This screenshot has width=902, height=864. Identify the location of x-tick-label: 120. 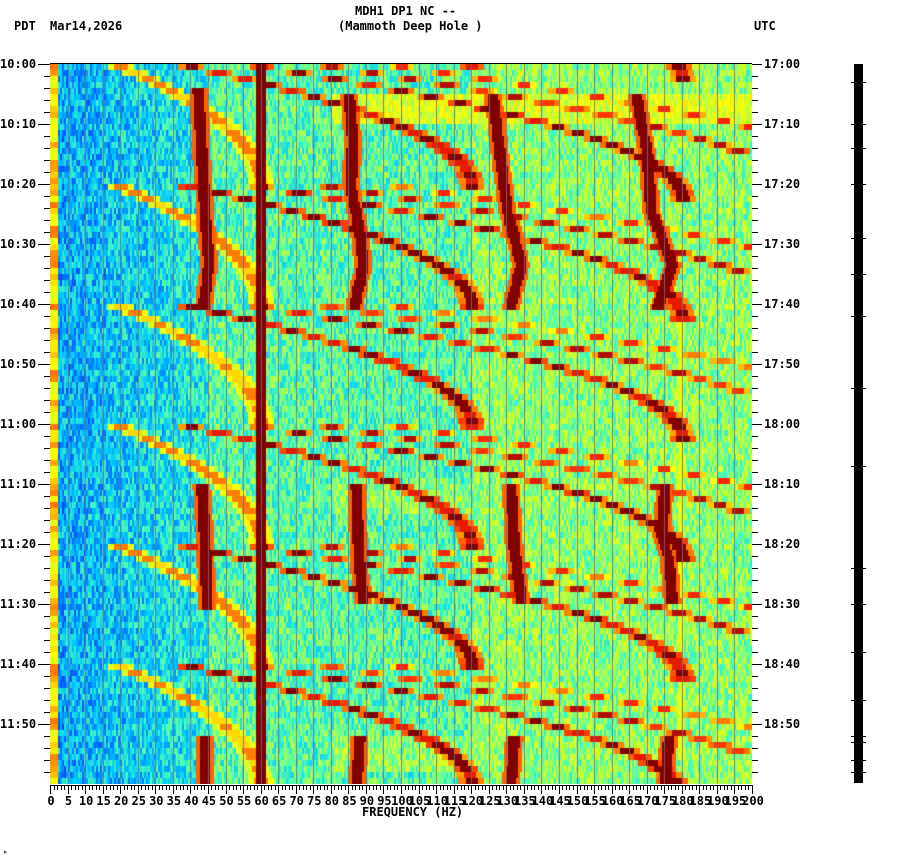
(472, 801).